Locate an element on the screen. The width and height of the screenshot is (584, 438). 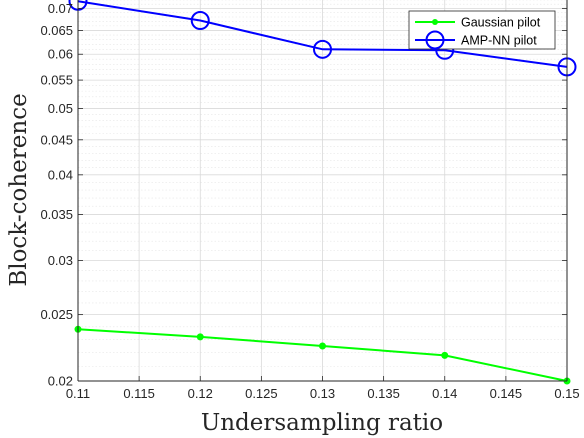
legend-amp-nn-pilot-label: AMP-NN pilot is located at coordinates (499, 41).